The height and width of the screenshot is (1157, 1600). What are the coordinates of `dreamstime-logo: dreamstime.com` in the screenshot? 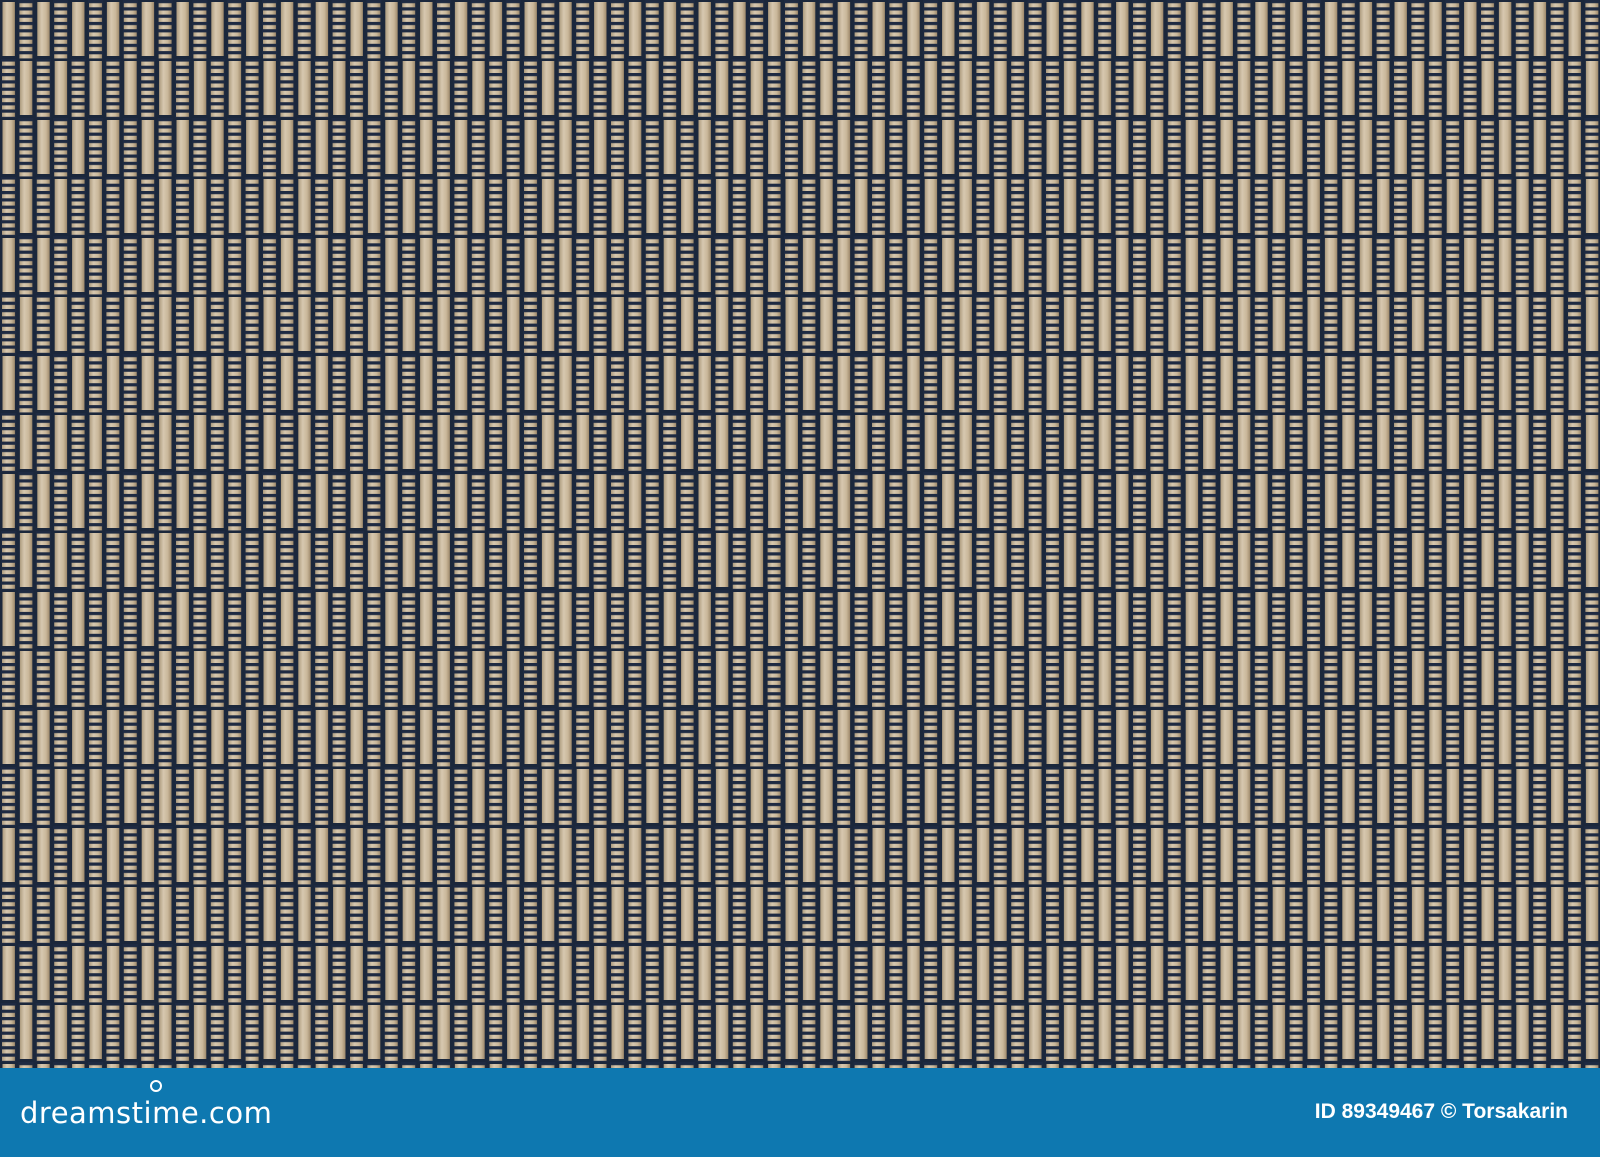 It's located at (146, 1113).